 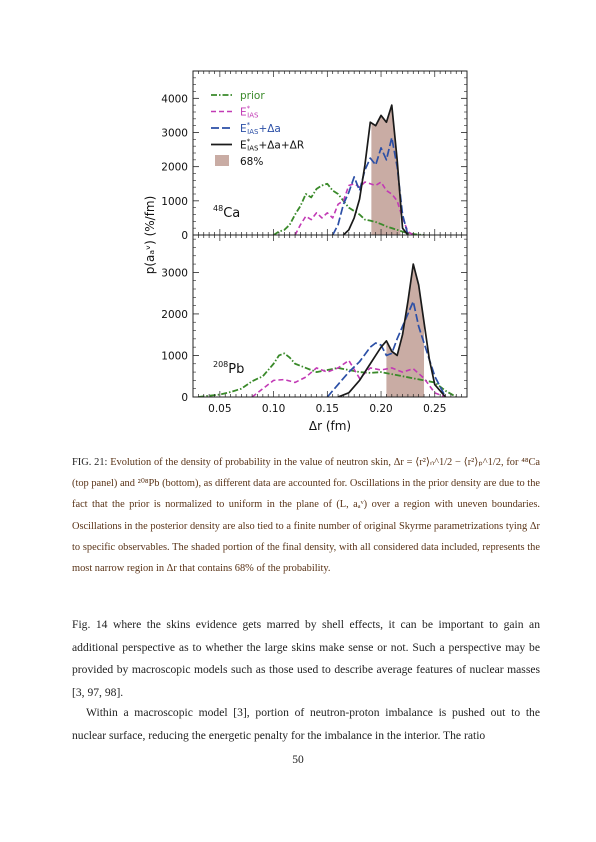 I want to click on x-tick-label: 0.20, so click(x=380, y=409).